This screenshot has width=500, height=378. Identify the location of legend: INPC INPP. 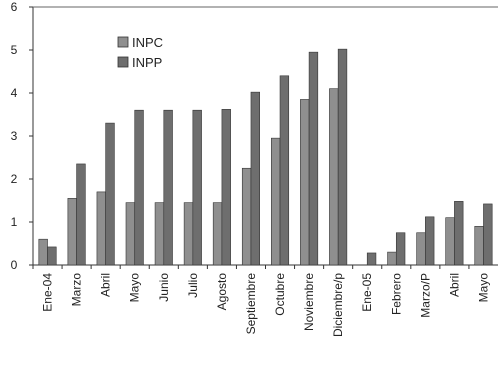
(140, 52).